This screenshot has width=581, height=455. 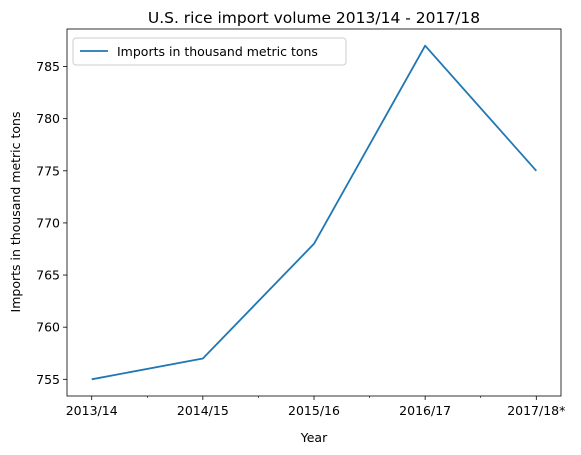 I want to click on y-tick-label: 760, so click(x=48, y=327).